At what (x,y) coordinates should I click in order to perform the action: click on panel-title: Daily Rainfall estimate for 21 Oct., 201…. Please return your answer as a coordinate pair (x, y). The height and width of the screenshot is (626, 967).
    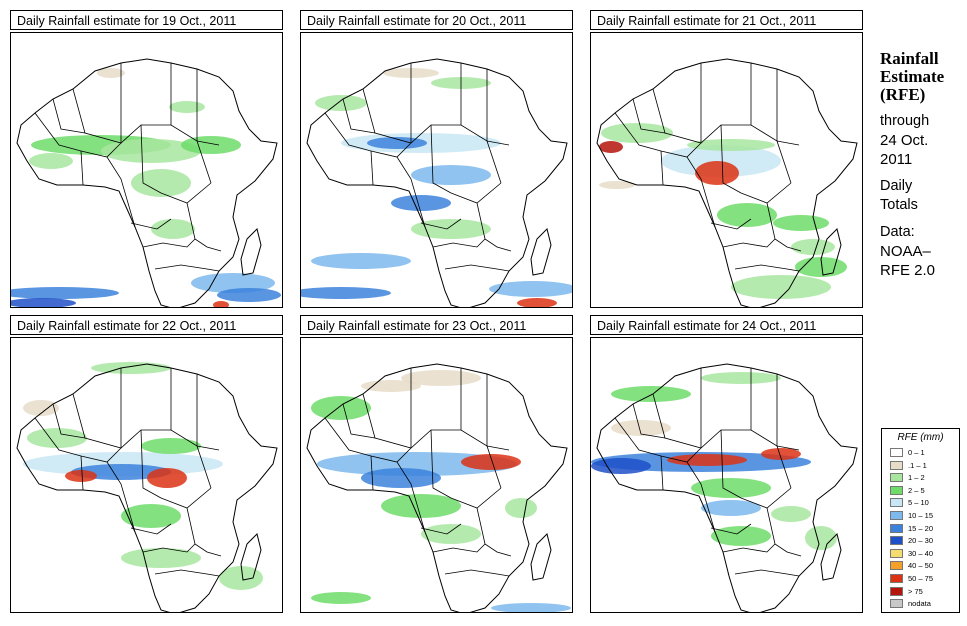
    Looking at the image, I should click on (726, 20).